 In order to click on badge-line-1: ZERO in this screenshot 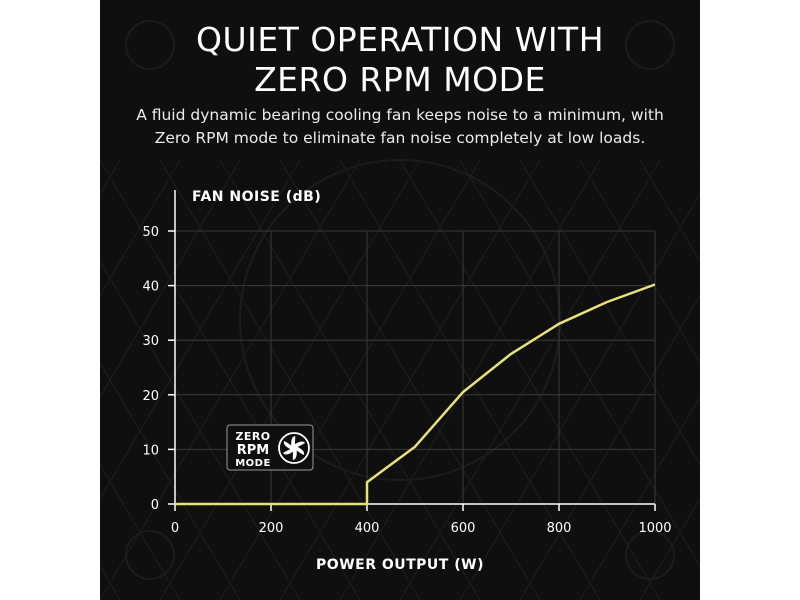, I will do `click(252, 436)`.